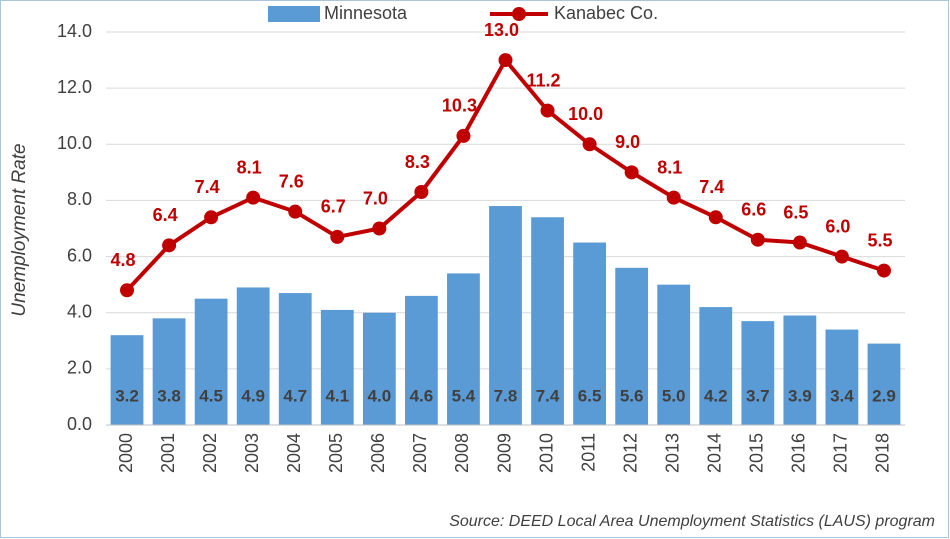 The height and width of the screenshot is (539, 950). What do you see at coordinates (337, 395) in the screenshot?
I see `bar-value-label: 4.1` at bounding box center [337, 395].